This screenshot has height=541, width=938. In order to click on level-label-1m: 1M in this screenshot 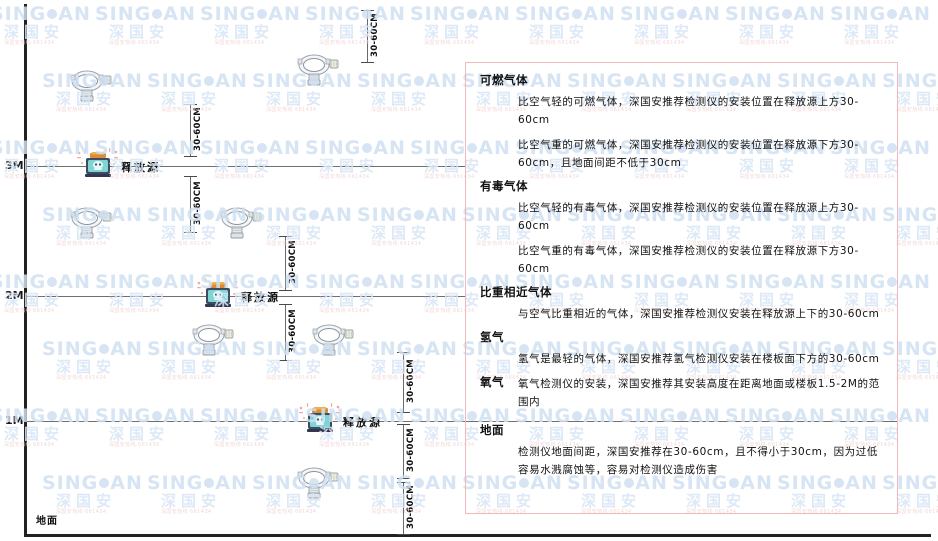, I will do `click(14, 420)`.